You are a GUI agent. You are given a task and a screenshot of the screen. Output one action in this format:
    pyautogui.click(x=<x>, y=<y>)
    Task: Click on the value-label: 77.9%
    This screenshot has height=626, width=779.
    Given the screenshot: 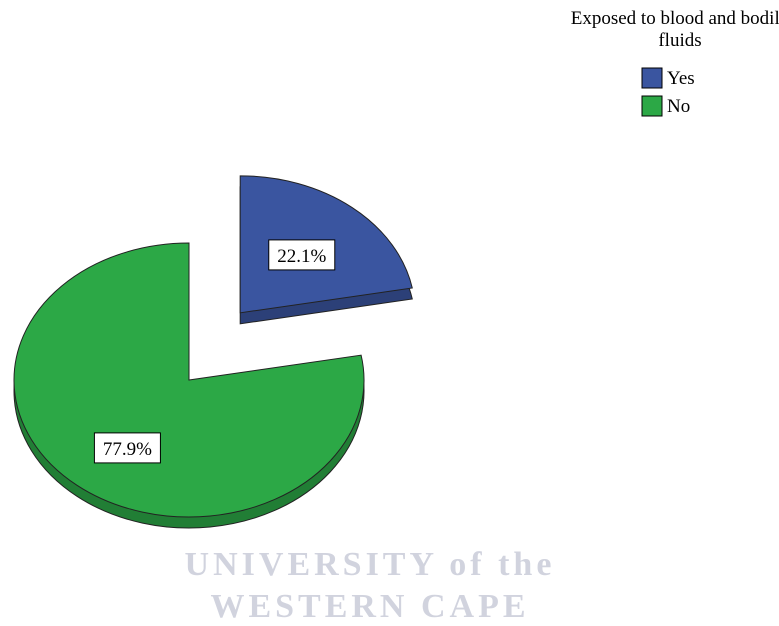 What is the action you would take?
    pyautogui.click(x=127, y=449)
    